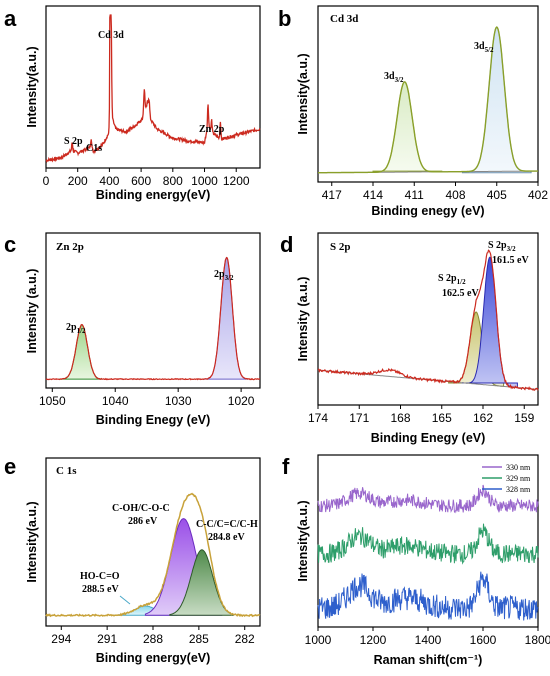  I want to click on envelope-line-b, so click(428, 100).